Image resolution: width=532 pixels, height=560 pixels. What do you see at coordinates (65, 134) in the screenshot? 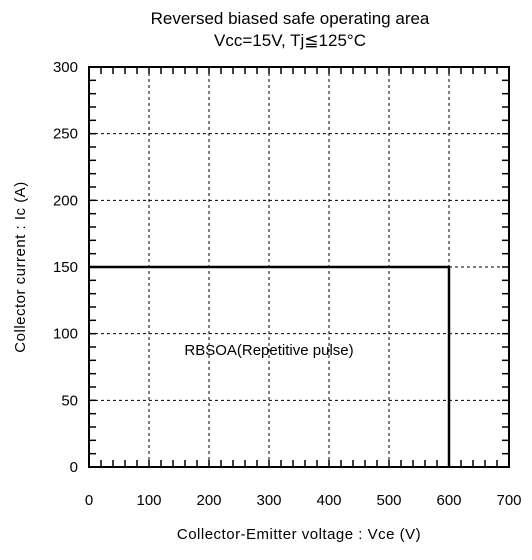
I see `y-tick-label: 250` at bounding box center [65, 134].